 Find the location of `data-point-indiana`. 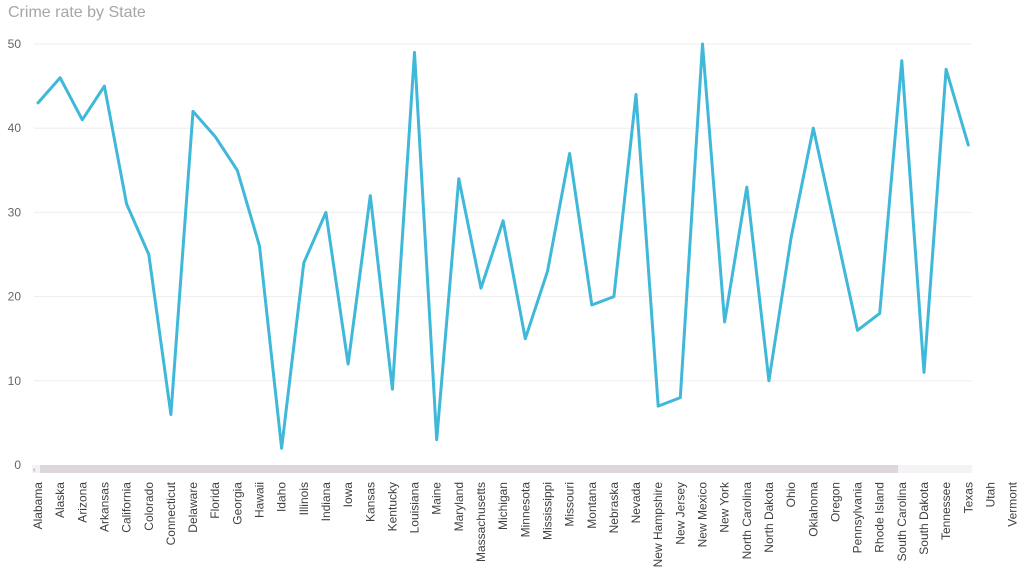

data-point-indiana is located at coordinates (326, 212).